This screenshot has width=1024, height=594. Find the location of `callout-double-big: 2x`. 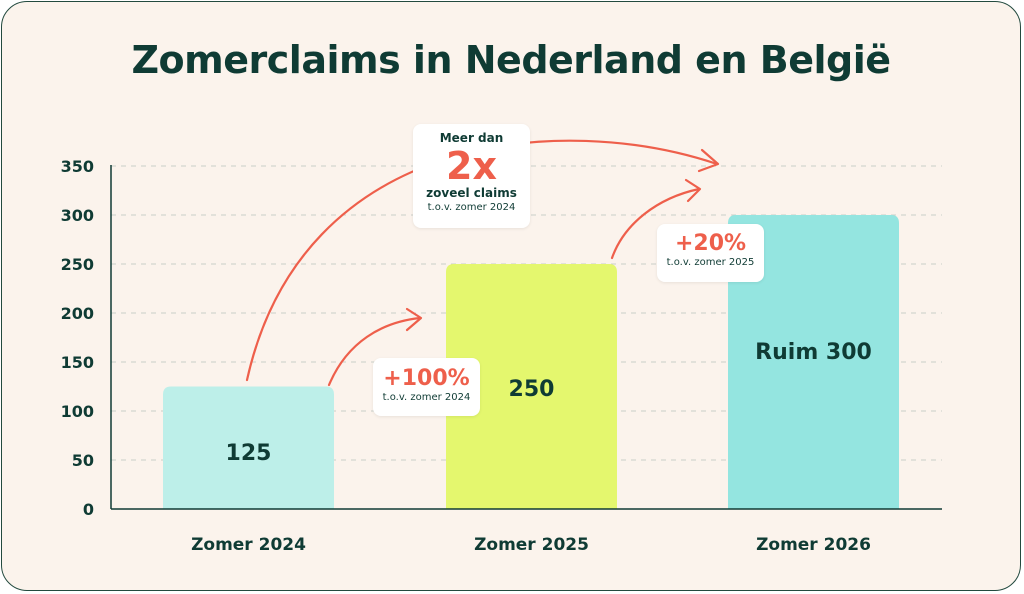

callout-double-big: 2x is located at coordinates (471, 166).